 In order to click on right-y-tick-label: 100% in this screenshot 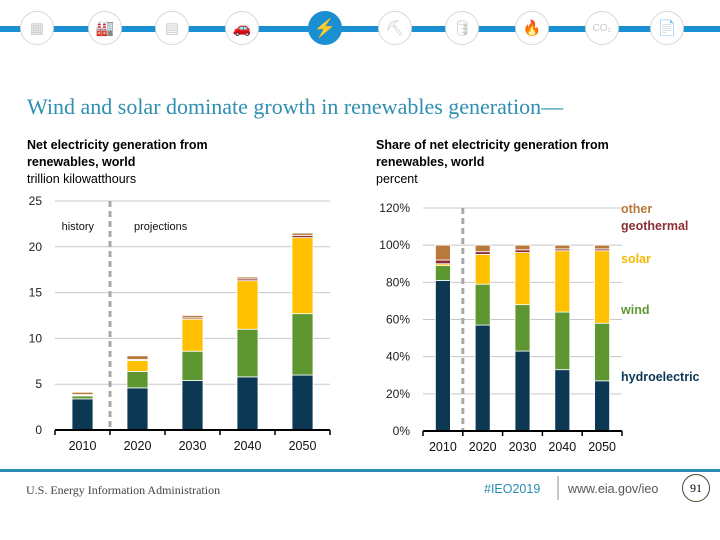, I will do `click(394, 245)`.